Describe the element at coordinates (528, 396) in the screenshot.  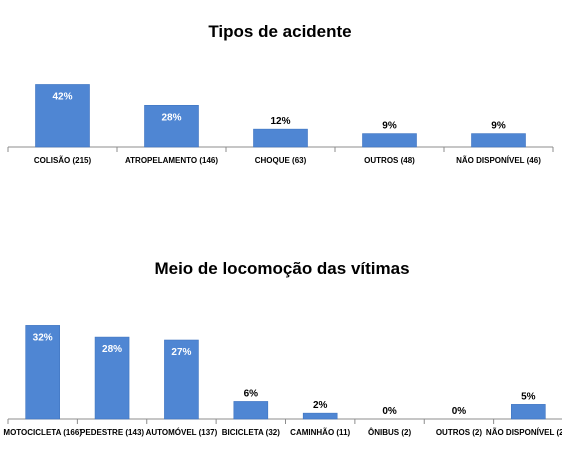
I see `bar-value-label: 5%` at that location.